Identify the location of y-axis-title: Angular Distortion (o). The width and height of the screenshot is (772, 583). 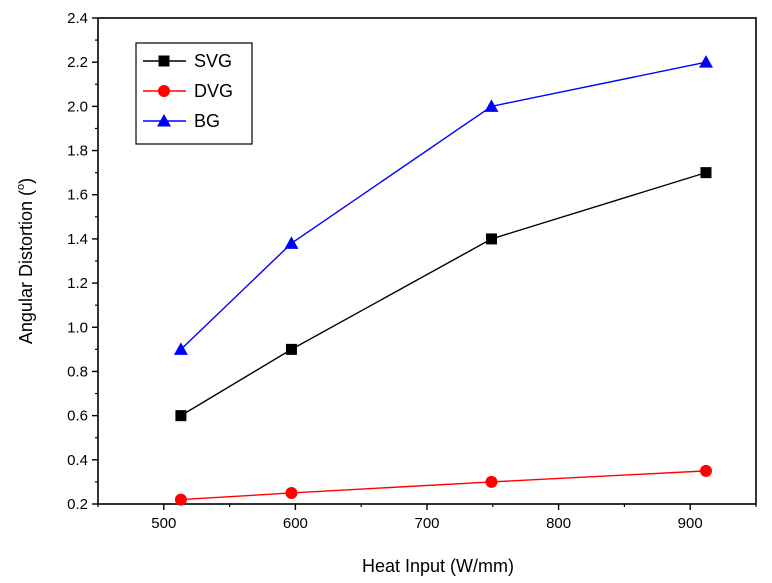
(25, 261).